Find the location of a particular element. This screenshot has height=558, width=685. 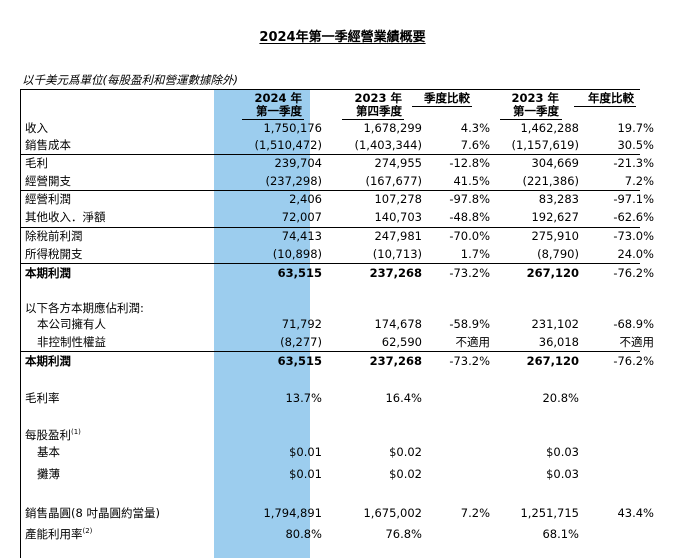

row-label: 經營開支 is located at coordinates (48, 181).